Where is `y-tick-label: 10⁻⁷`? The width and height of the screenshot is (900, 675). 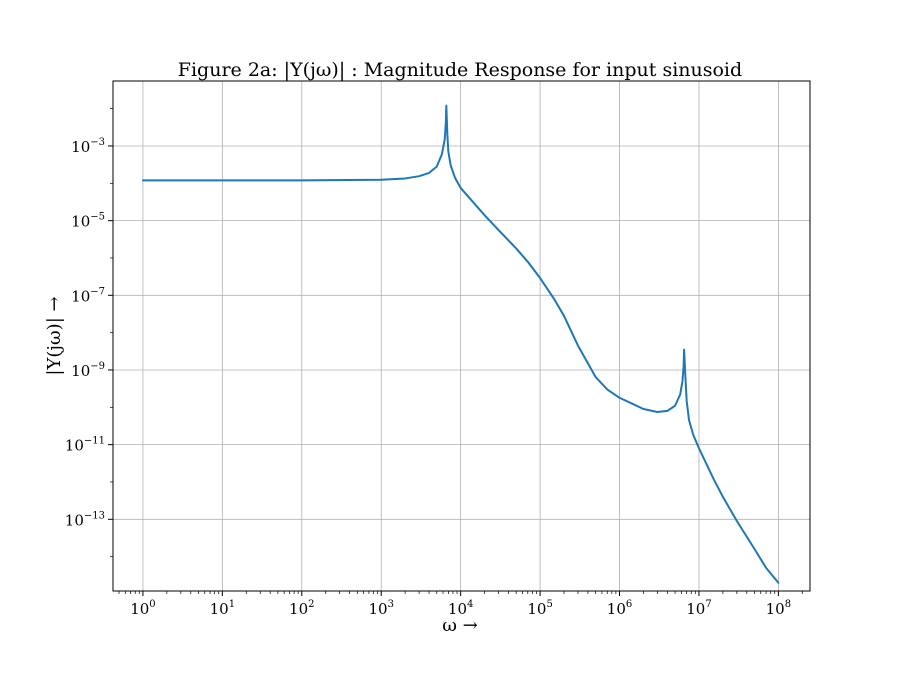
y-tick-label: 10⁻⁷ is located at coordinates (88, 295).